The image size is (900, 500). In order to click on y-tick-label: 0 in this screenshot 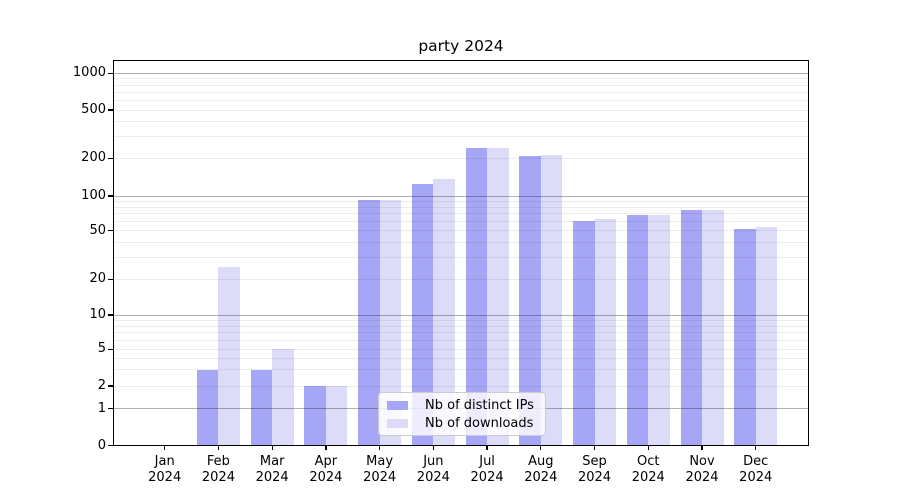, I will do `click(101, 445)`.